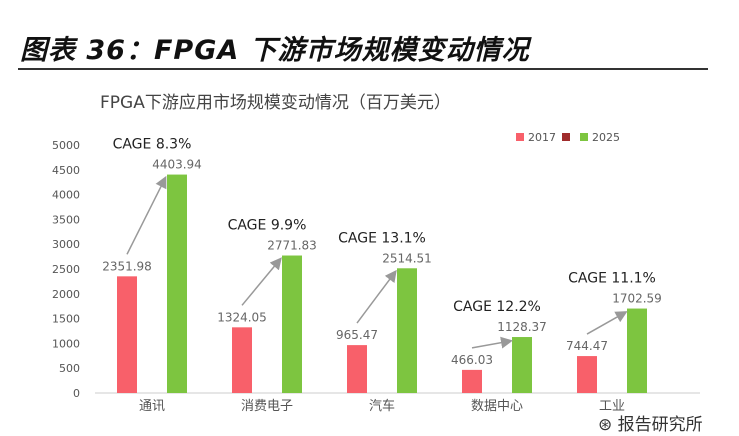 The width and height of the screenshot is (739, 436). Describe the element at coordinates (66, 269) in the screenshot. I see `y-tick-label: 2500` at that location.